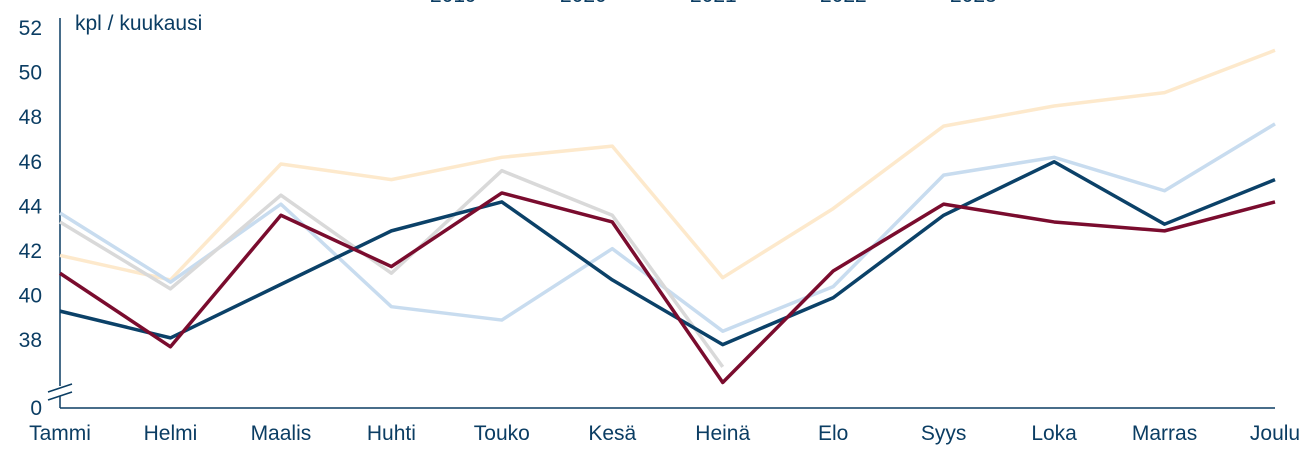 The width and height of the screenshot is (1312, 450). I want to click on y-tick-label: 46, so click(30, 162).